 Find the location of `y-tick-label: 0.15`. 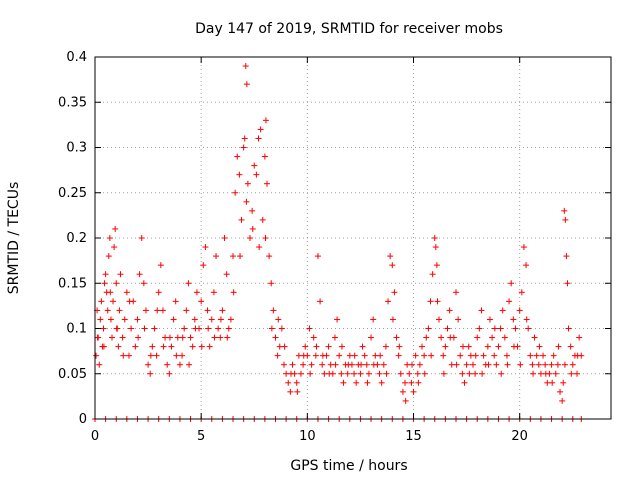

y-tick-label: 0.15 is located at coordinates (72, 283).